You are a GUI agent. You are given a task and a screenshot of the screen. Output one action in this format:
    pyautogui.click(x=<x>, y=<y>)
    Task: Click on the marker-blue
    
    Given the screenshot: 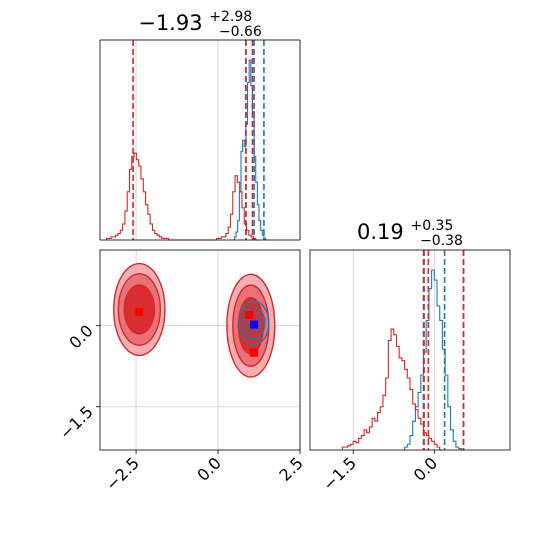 What is the action you would take?
    pyautogui.click(x=254, y=324)
    